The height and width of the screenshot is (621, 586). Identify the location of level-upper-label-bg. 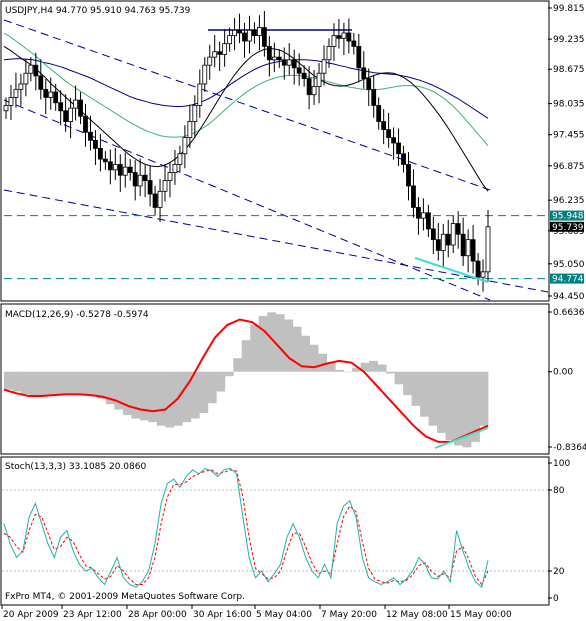
(567, 215).